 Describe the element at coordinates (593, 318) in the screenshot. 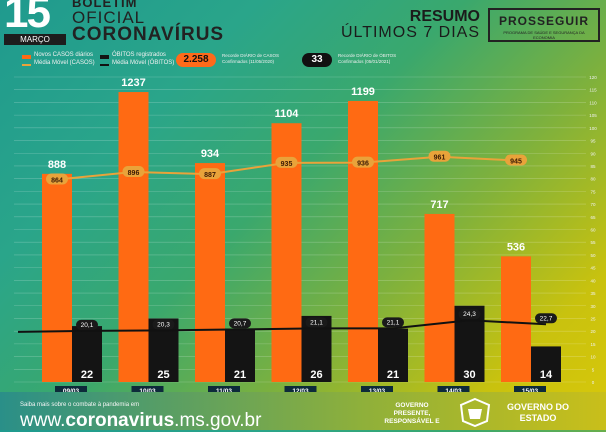

I see `right-axis-tick: 25` at that location.